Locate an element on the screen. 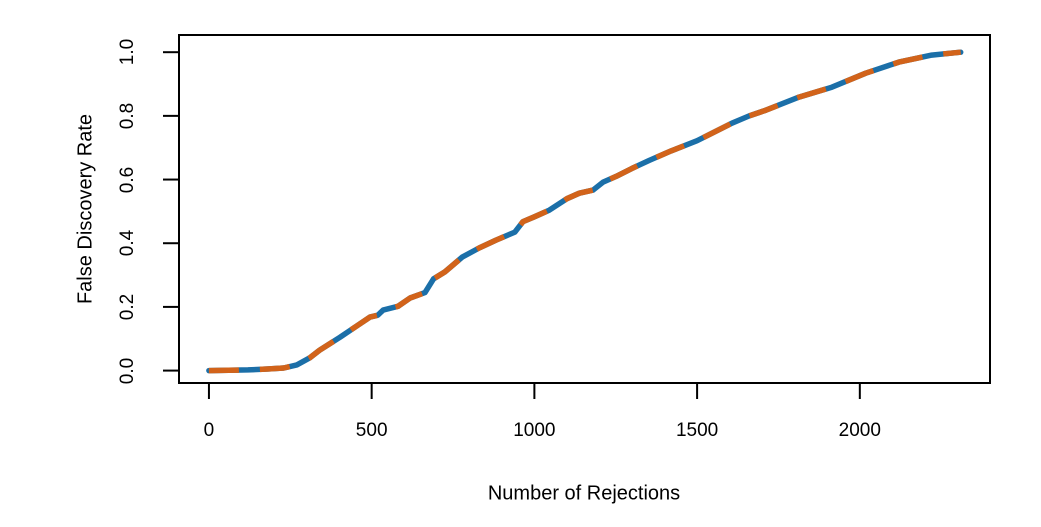  x-tick-label: 1000 is located at coordinates (534, 430).